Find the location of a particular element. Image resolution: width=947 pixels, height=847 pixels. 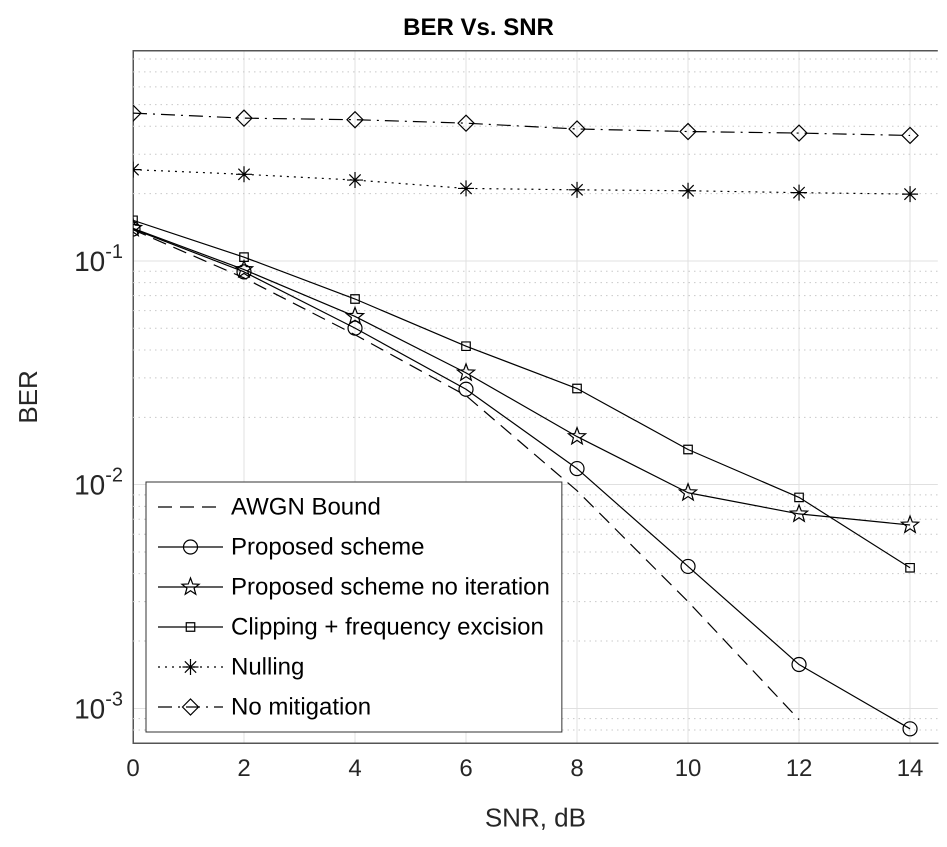

y-axis-title: BER is located at coordinates (27, 397).